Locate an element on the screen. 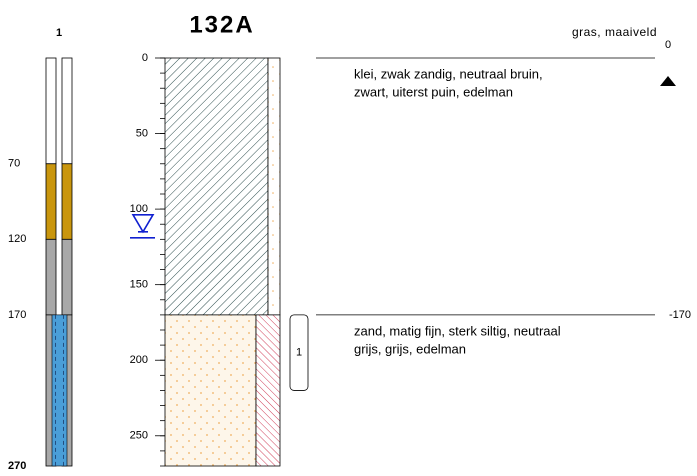 This screenshot has height=476, width=697. surface-marker is located at coordinates (668, 81).